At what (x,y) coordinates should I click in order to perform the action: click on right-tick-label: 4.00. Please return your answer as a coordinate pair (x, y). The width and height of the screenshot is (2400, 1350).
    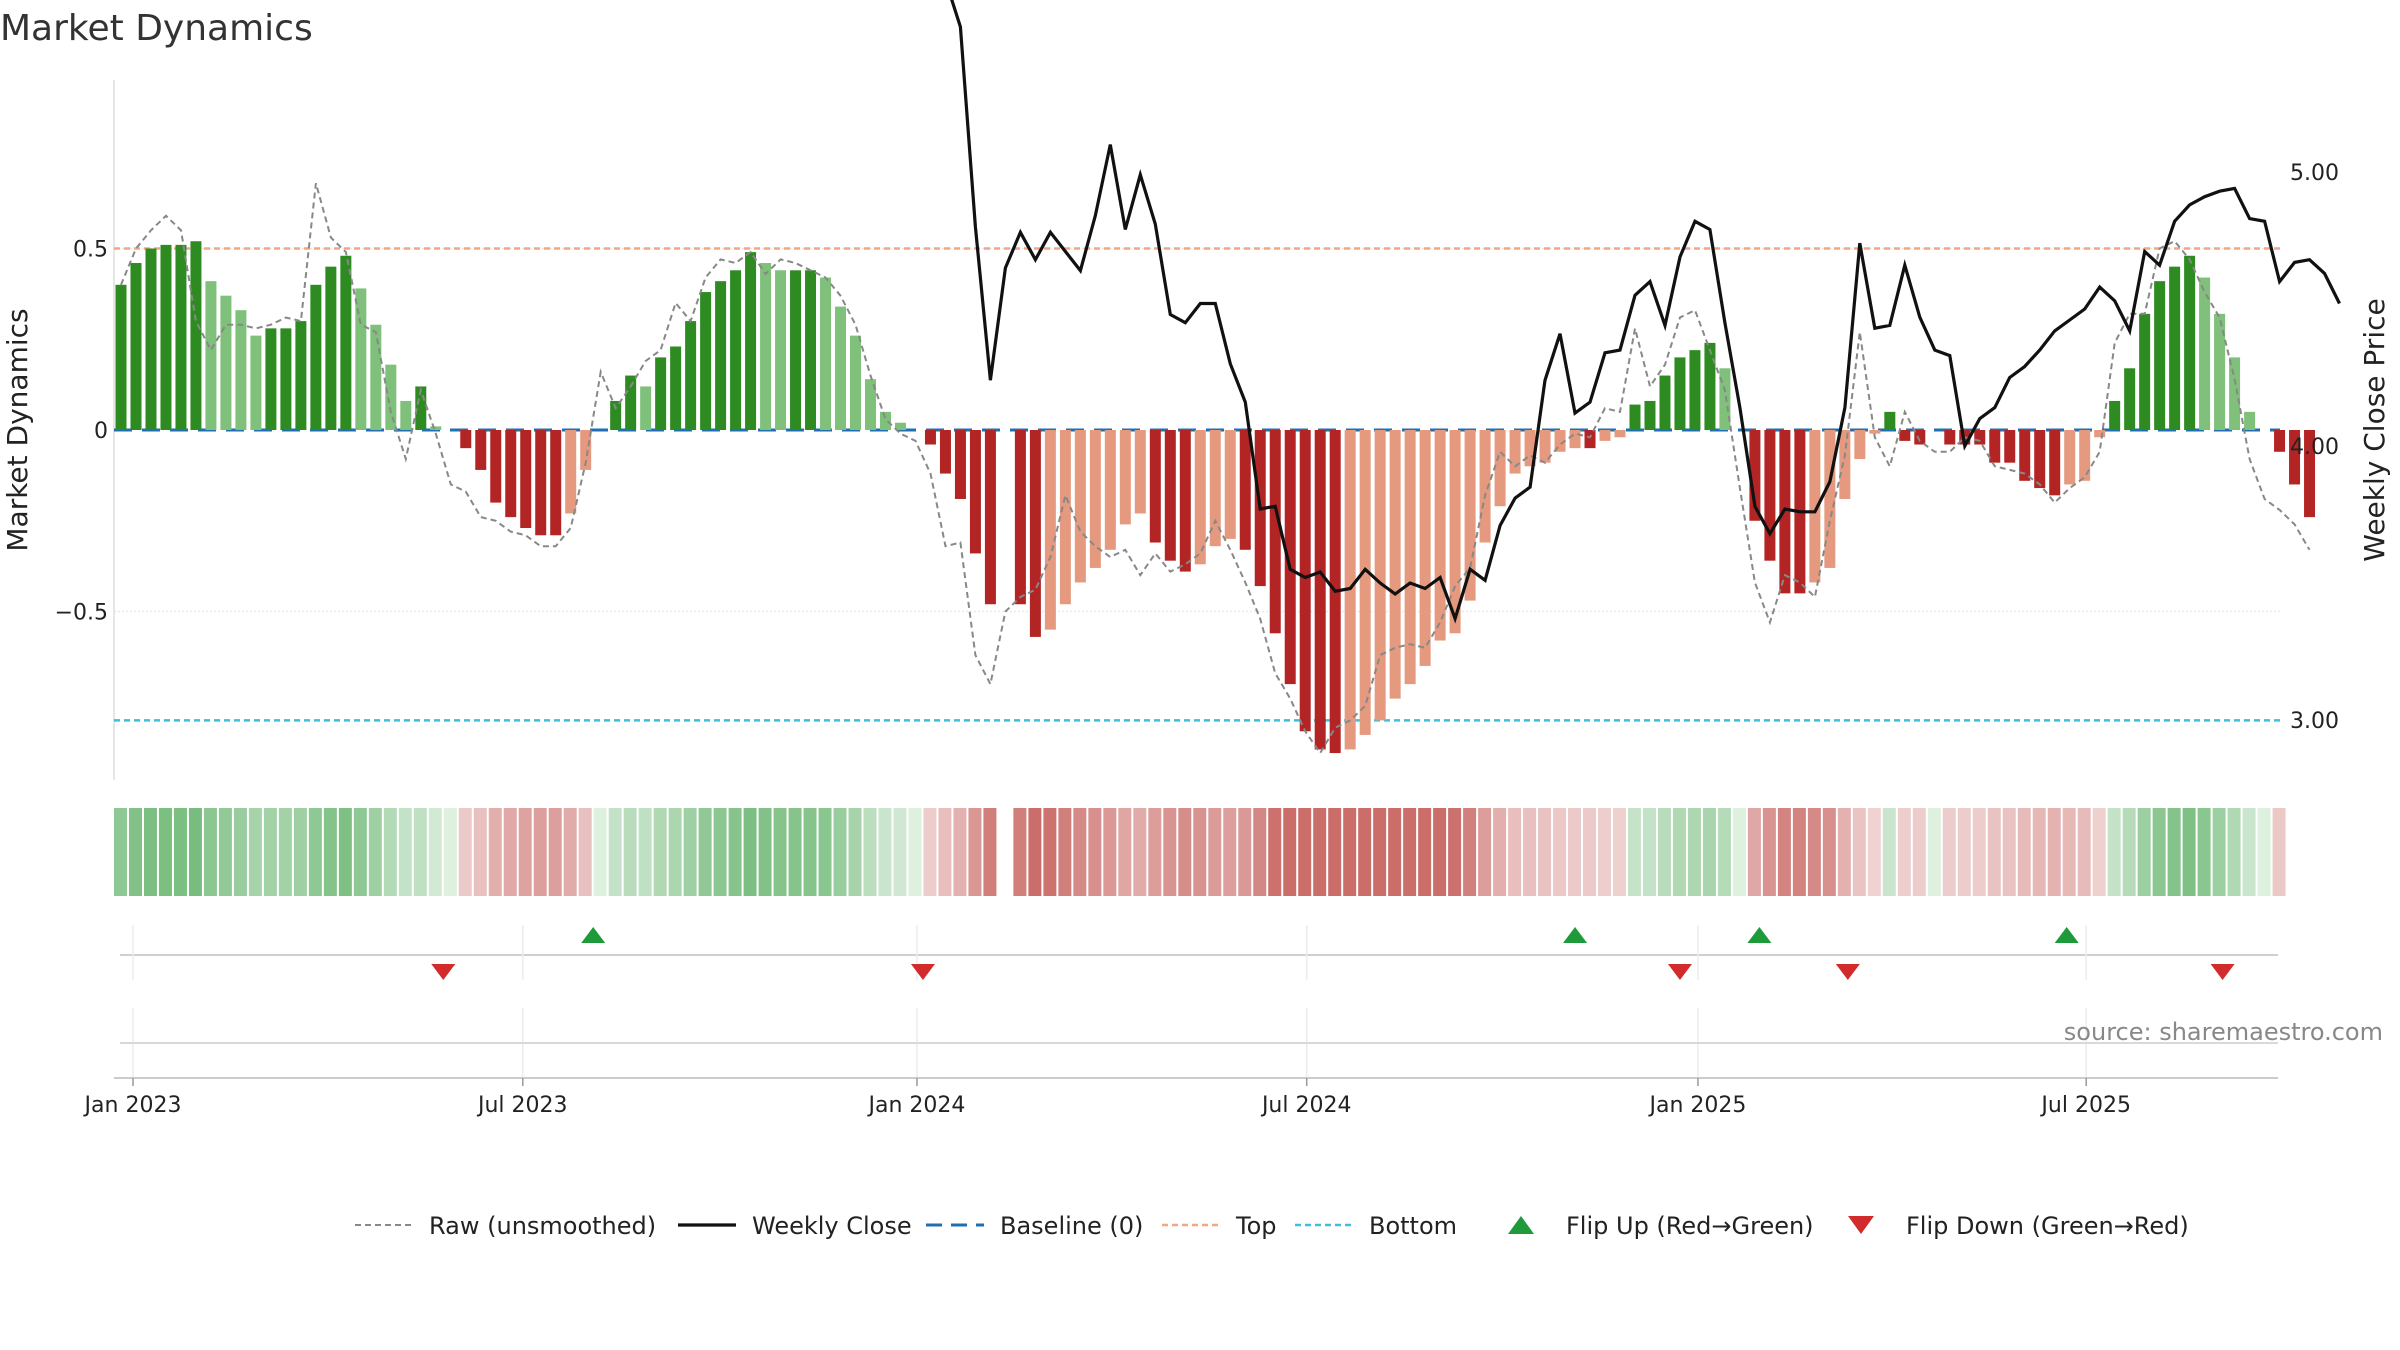
    Looking at the image, I should click on (2314, 447).